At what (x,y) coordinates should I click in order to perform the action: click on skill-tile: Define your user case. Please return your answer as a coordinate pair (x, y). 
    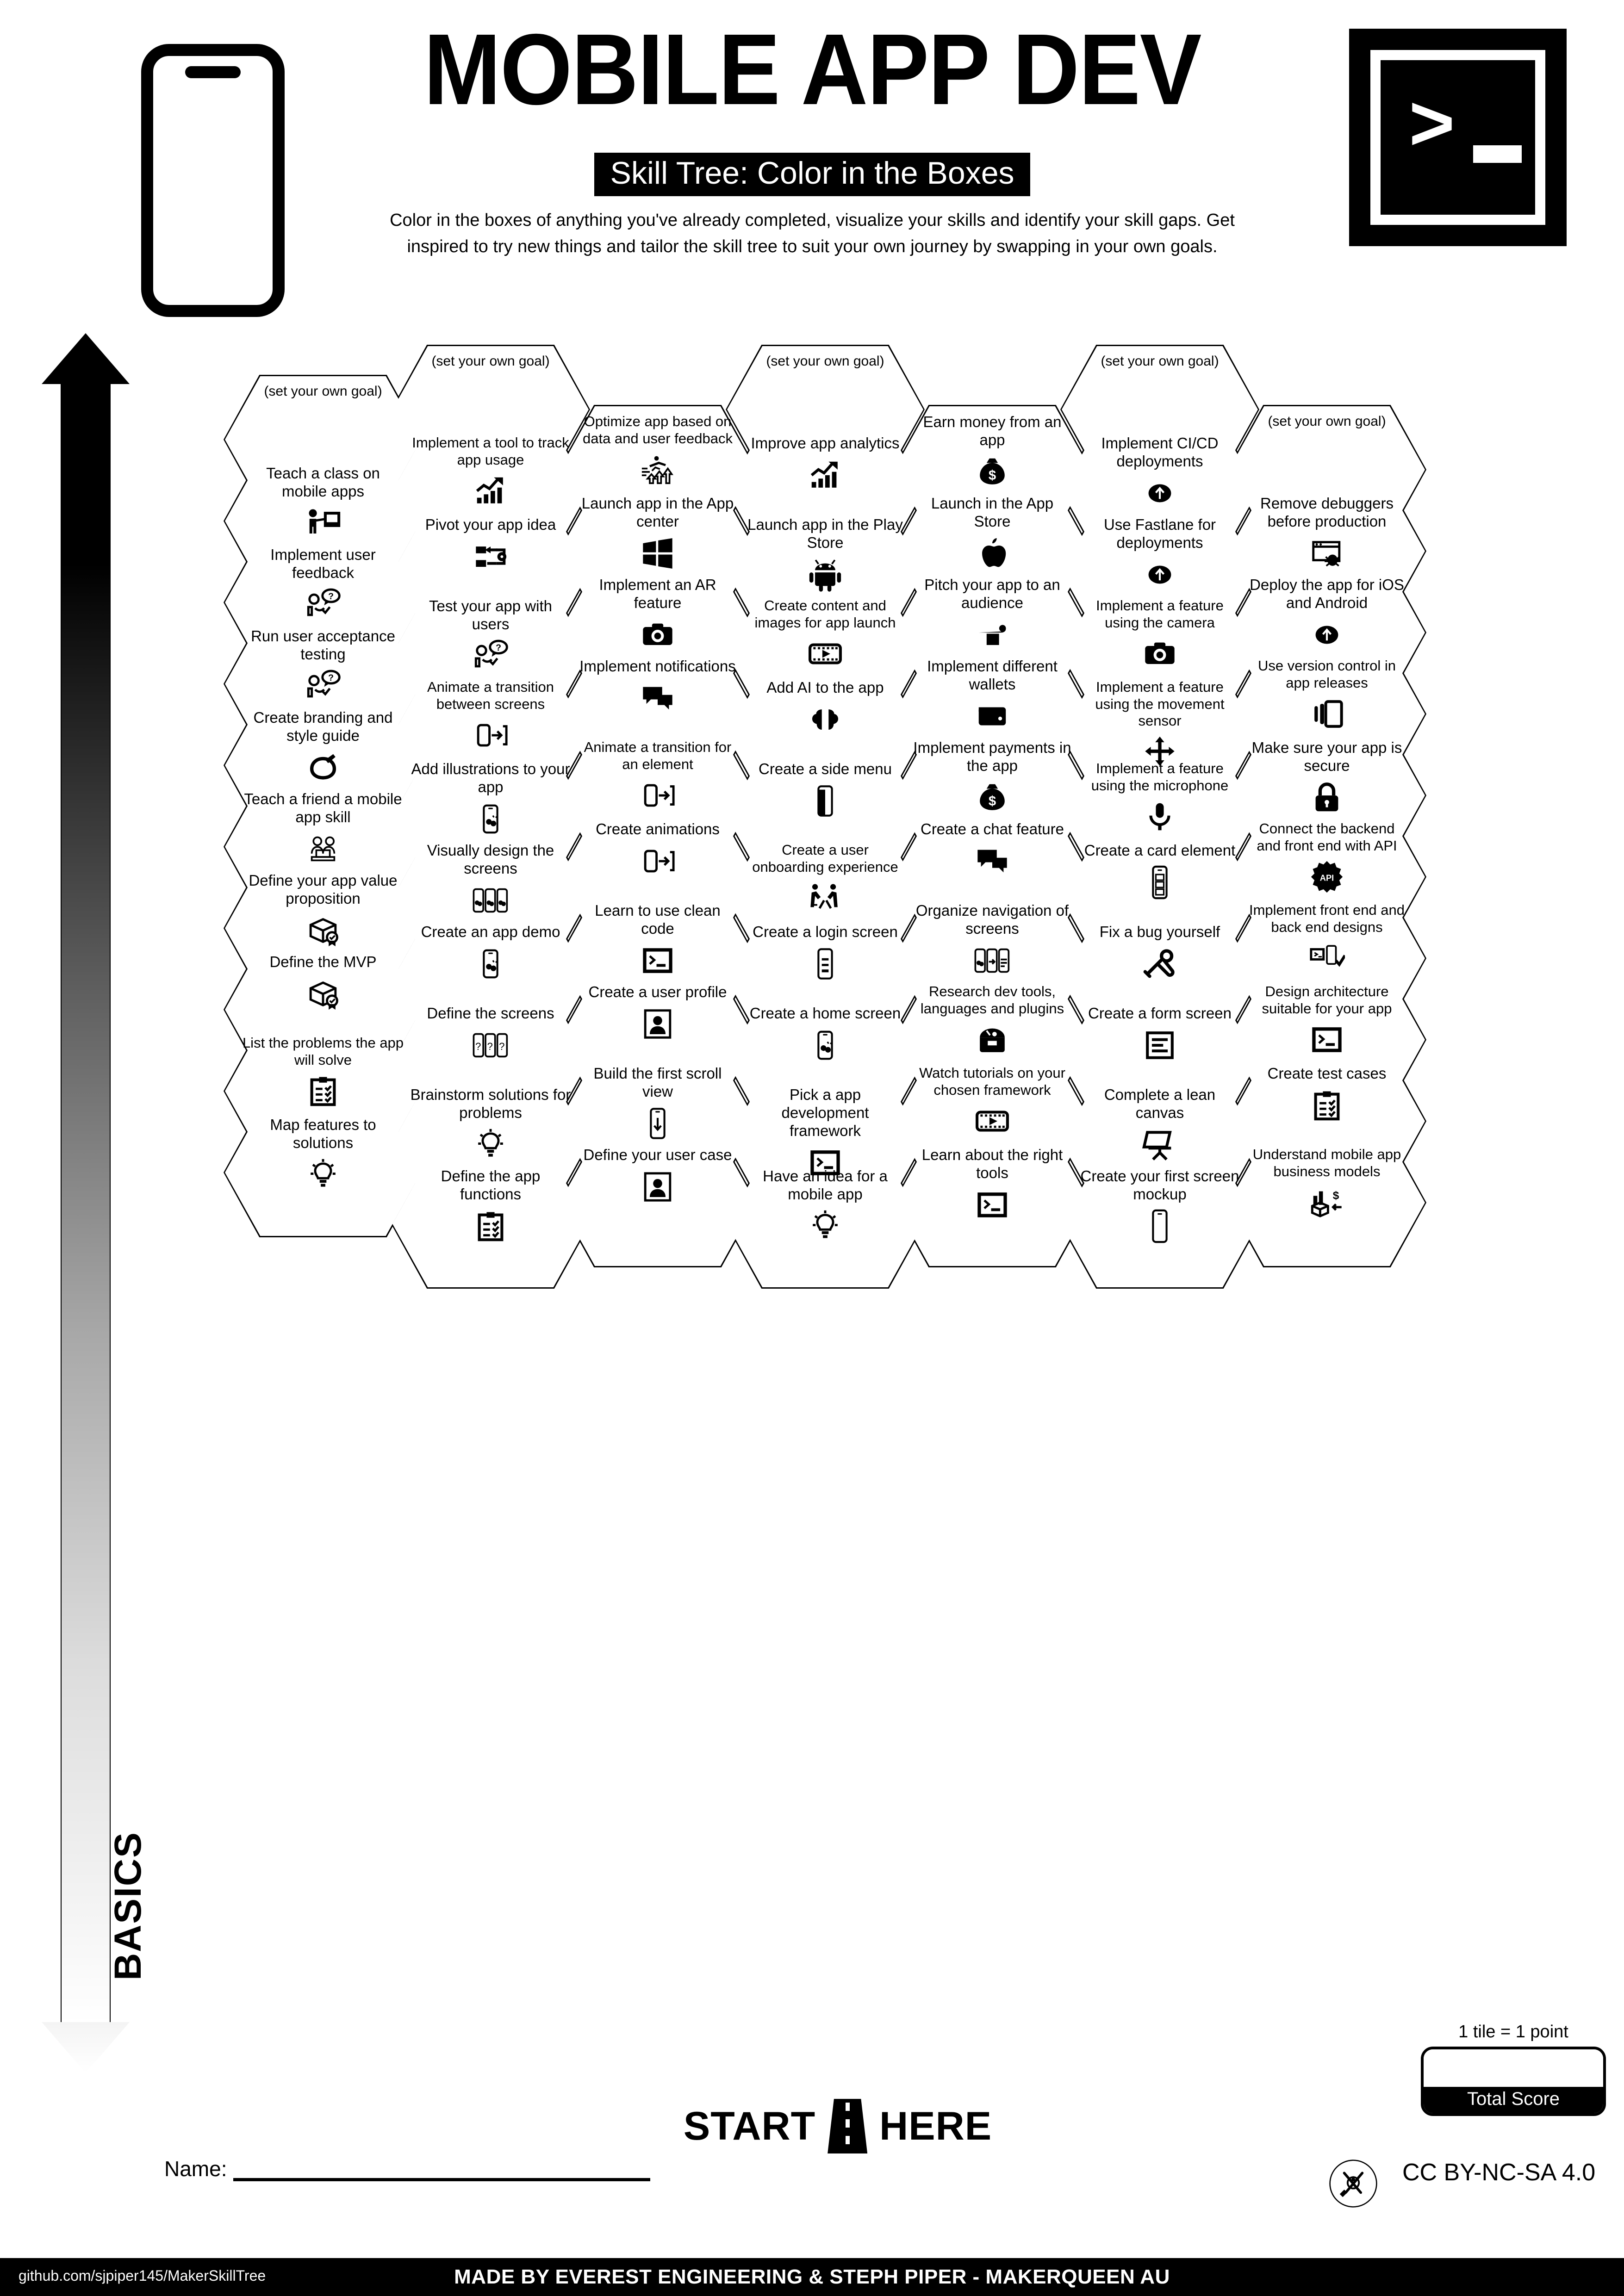
    Looking at the image, I should click on (657, 1203).